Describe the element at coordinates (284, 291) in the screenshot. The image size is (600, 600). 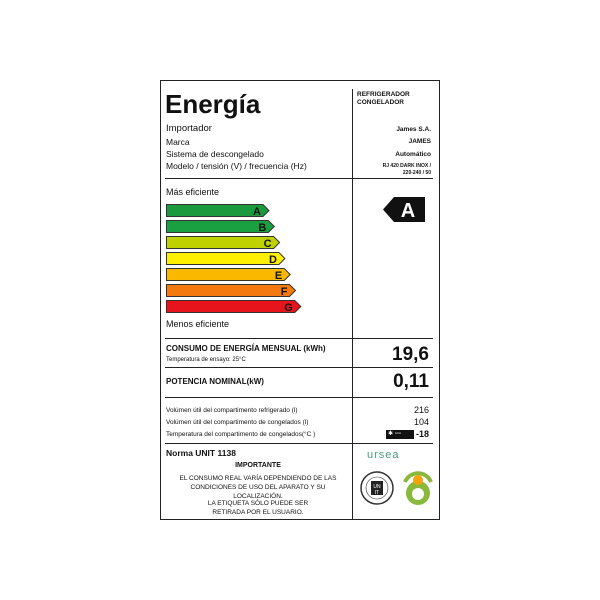
I see `efficiency-letter: F` at that location.